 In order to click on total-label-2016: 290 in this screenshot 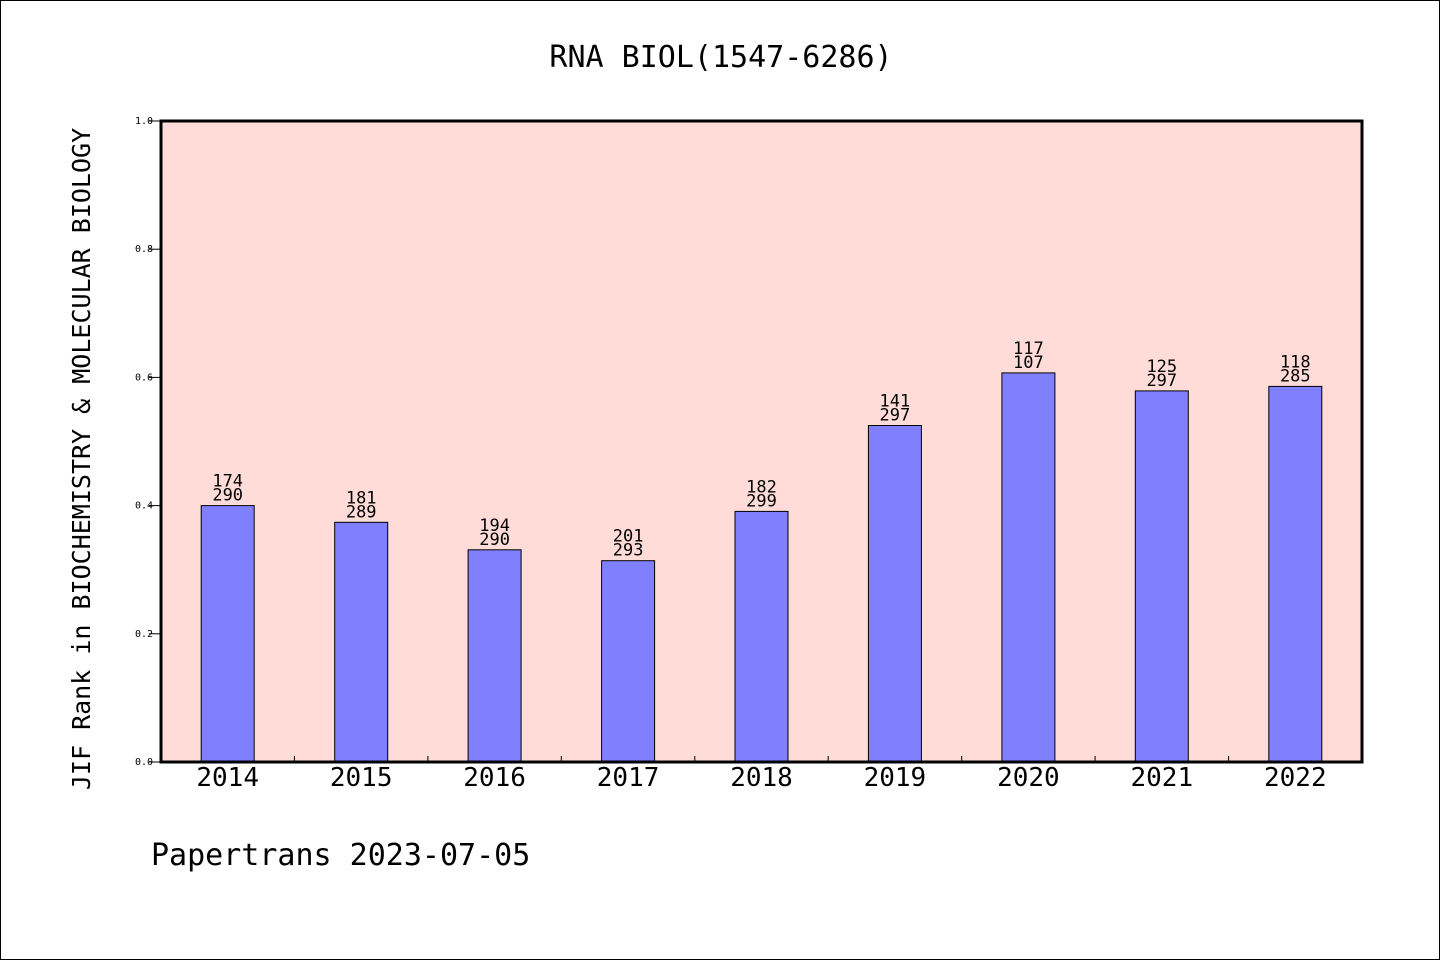, I will do `click(494, 540)`.